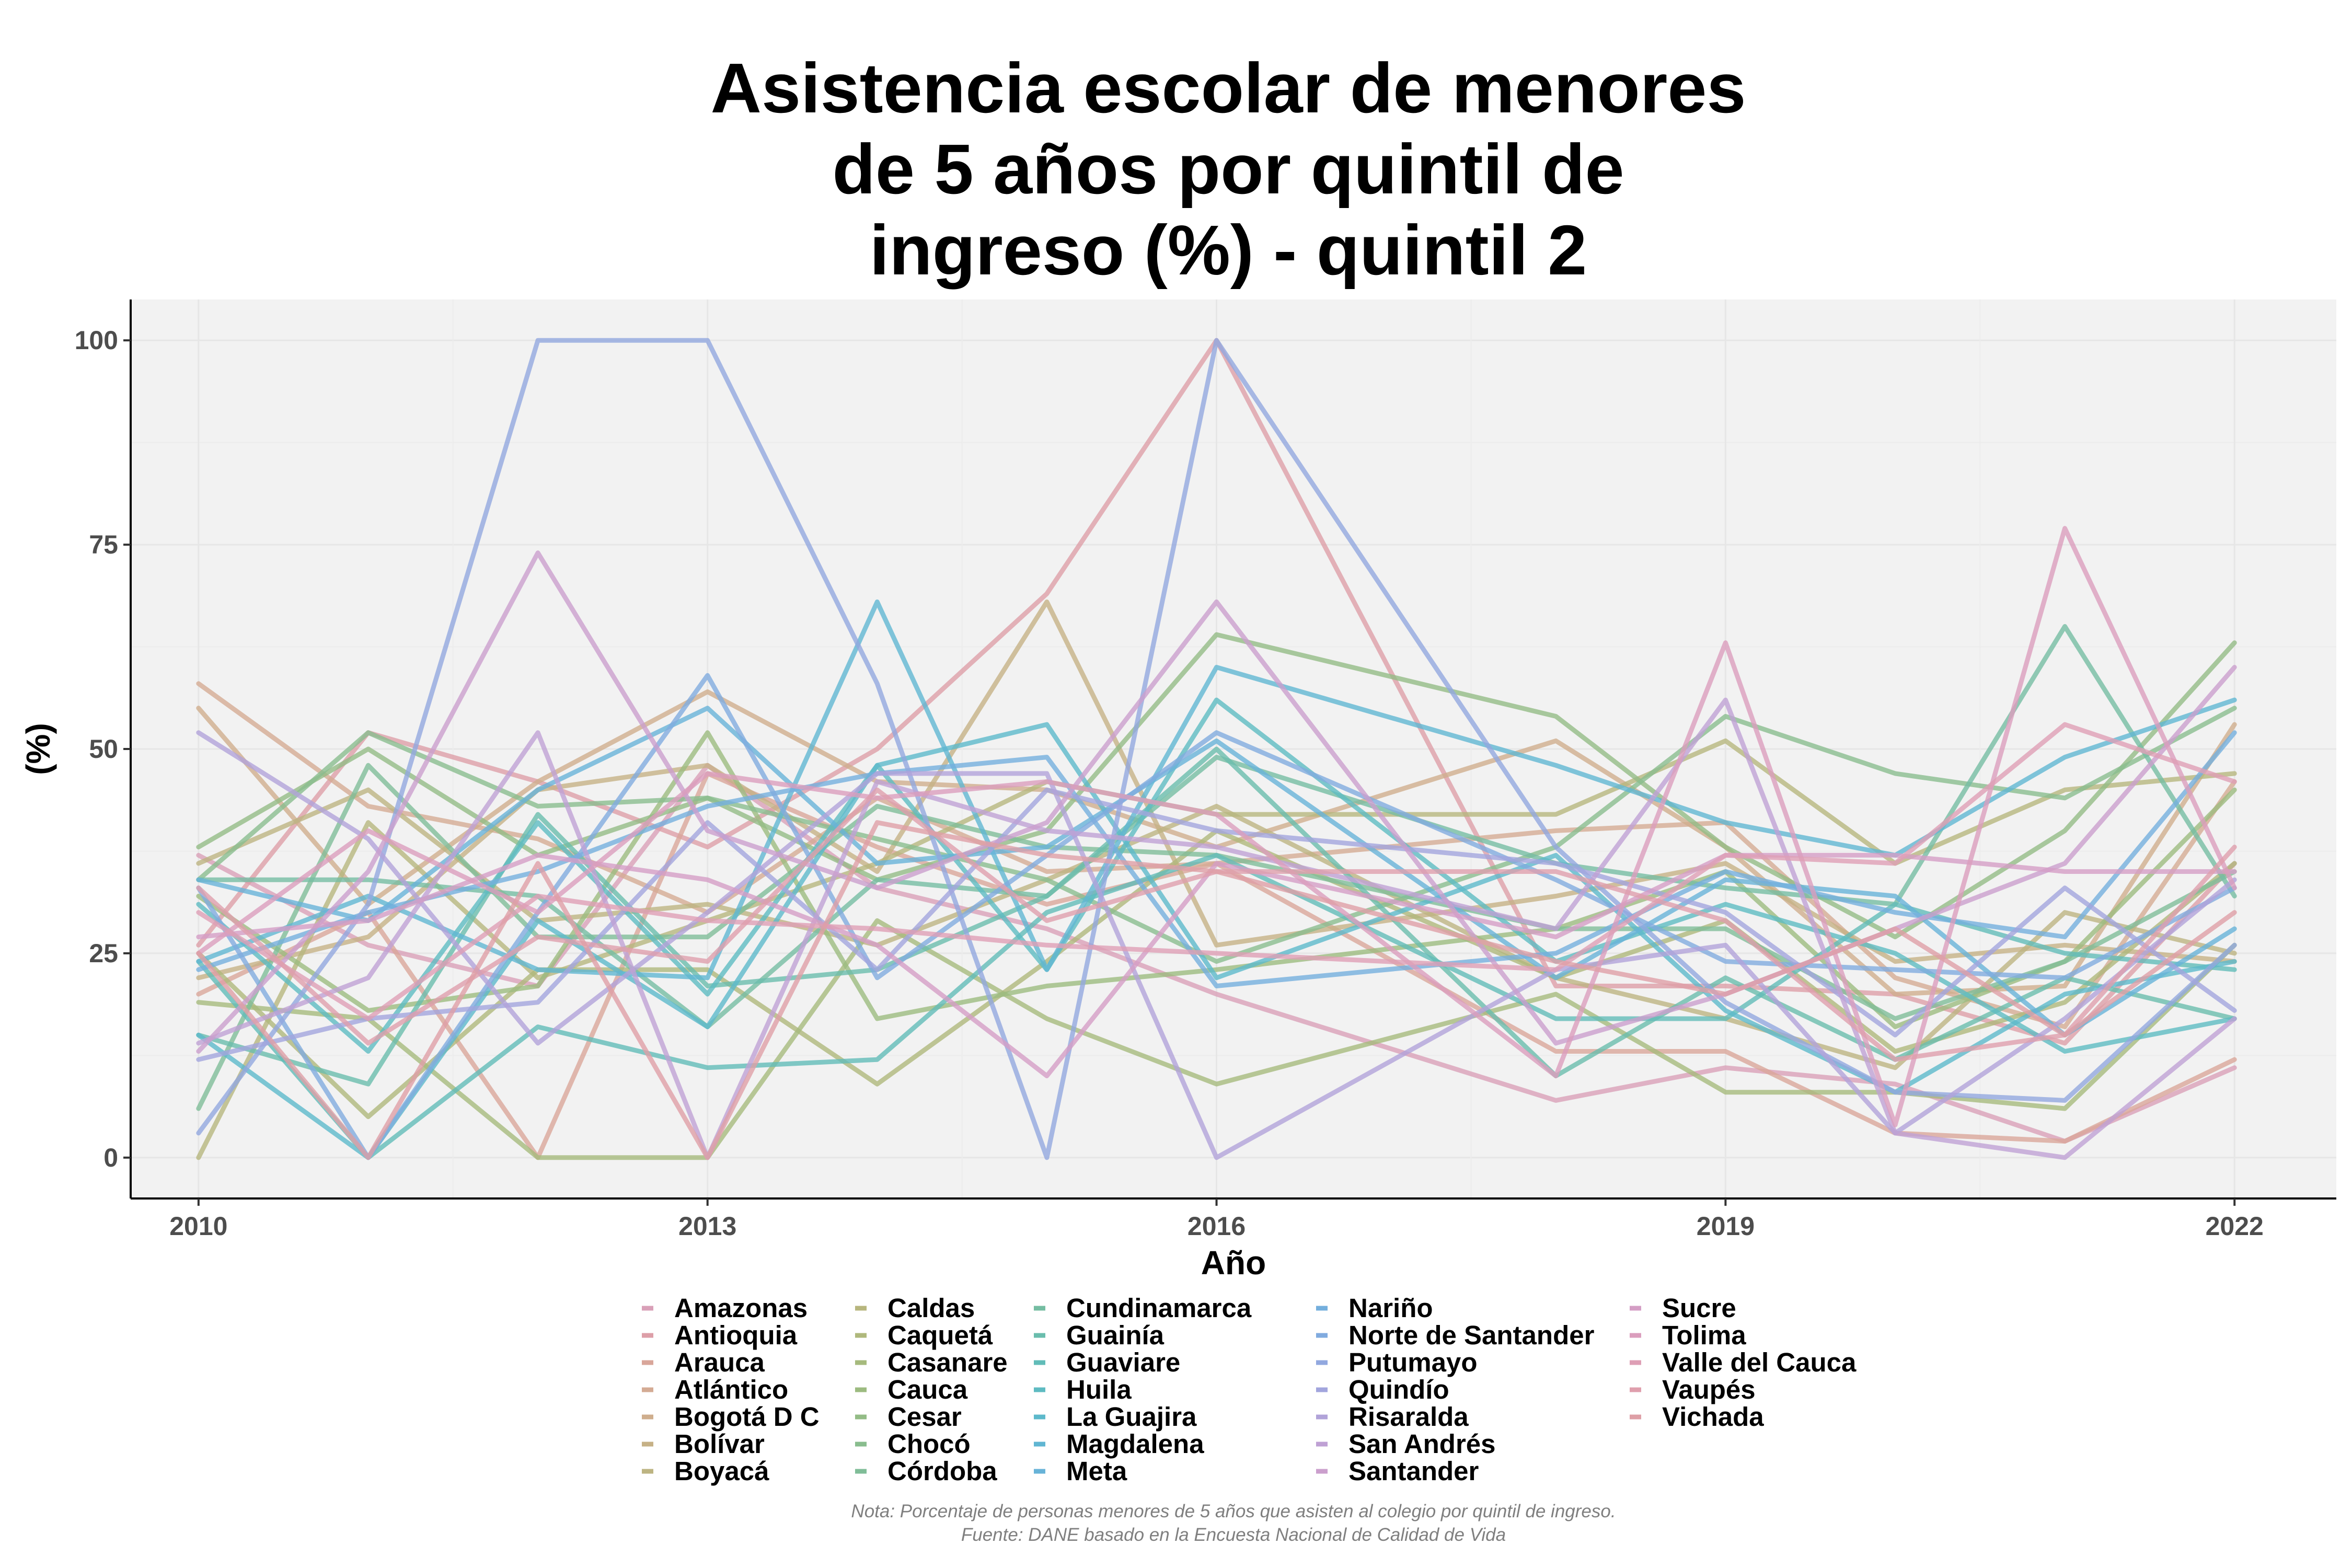  Describe the element at coordinates (1216, 1226) in the screenshot. I see `x-tick-label: 2016` at that location.